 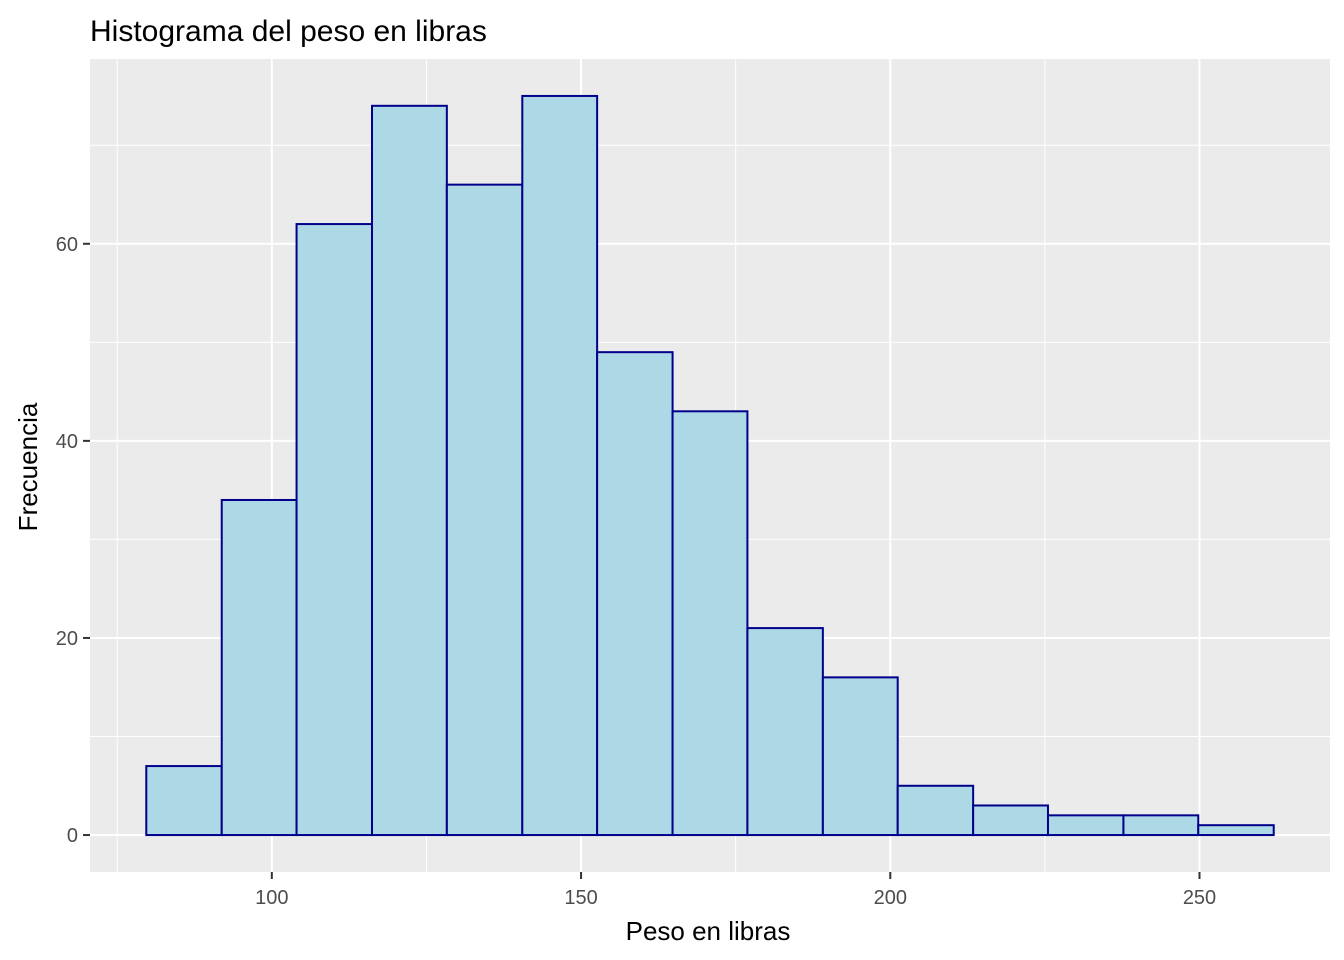 I want to click on y-tick-label: 20, so click(x=67, y=639).